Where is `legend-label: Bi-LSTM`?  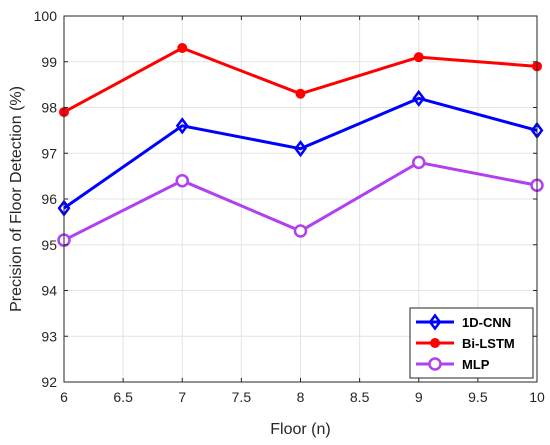 legend-label: Bi-LSTM is located at coordinates (488, 343).